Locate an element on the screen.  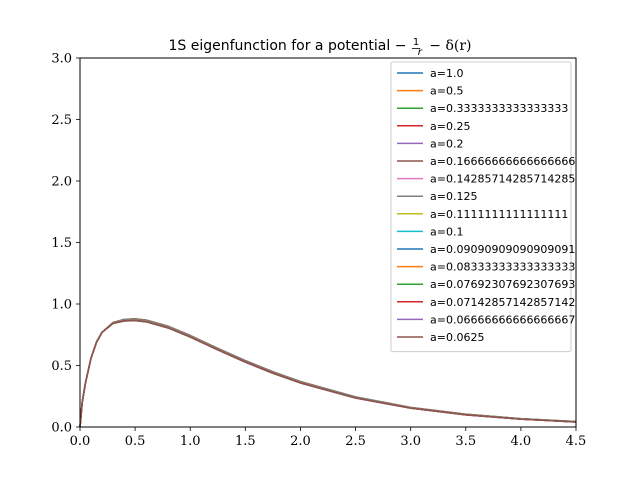
legend-entry-label: a=0.07142857142857142 is located at coordinates (502, 302).